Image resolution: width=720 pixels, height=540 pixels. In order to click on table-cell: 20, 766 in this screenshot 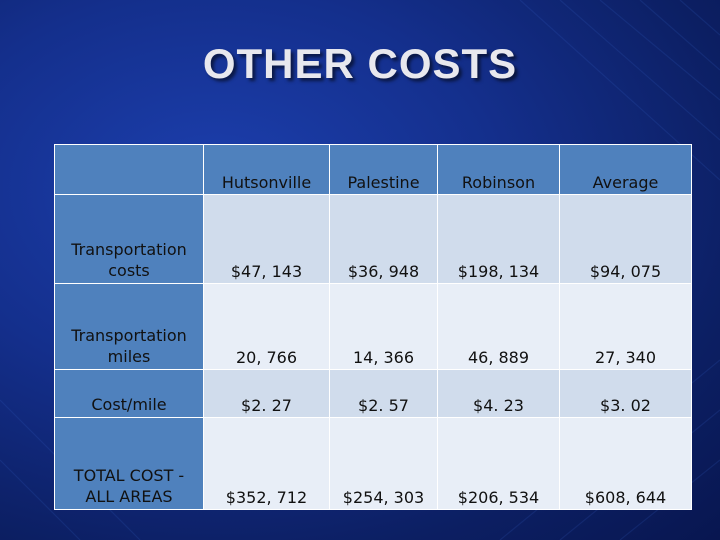, I will do `click(266, 326)`.